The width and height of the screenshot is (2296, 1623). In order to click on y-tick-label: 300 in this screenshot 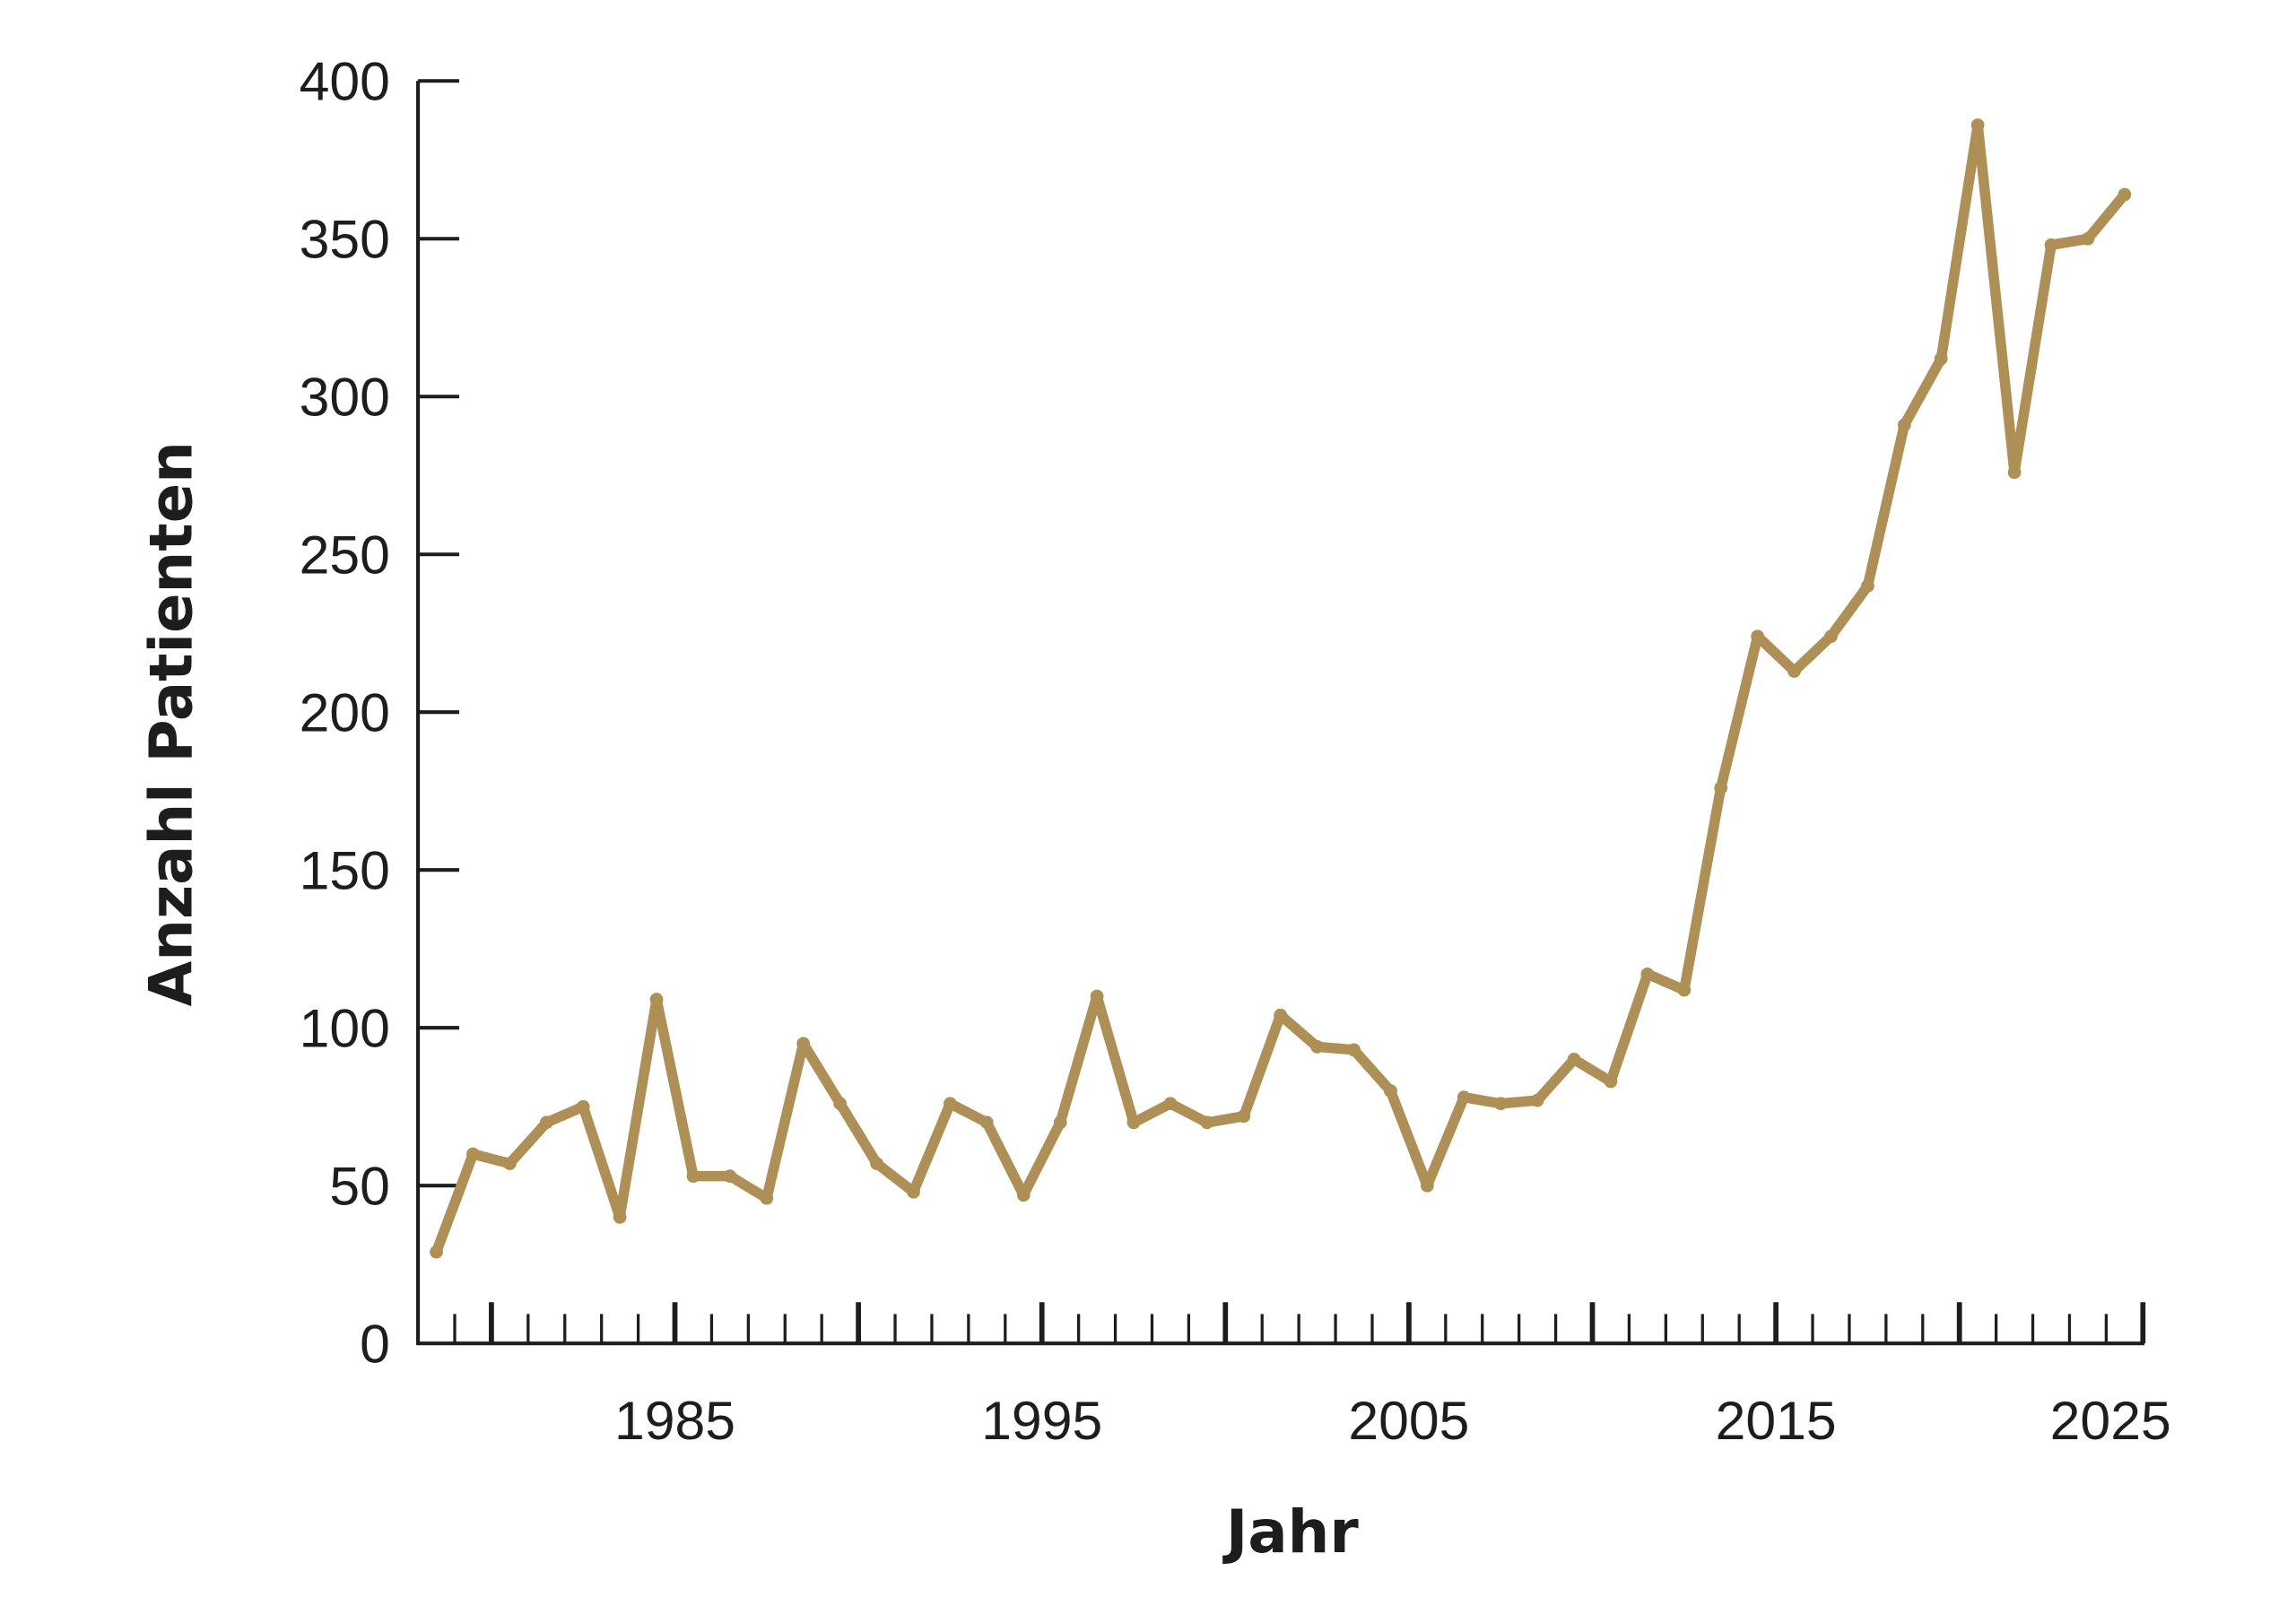, I will do `click(345, 397)`.